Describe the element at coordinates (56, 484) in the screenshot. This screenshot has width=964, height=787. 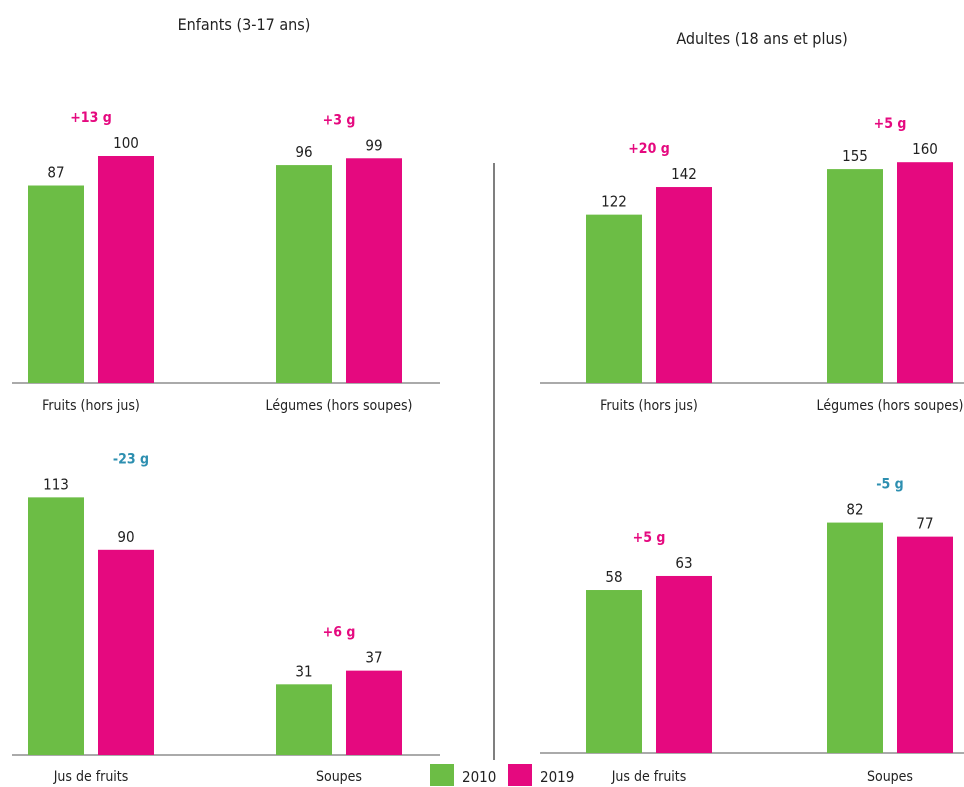
I see `bar-value-label: 113` at that location.